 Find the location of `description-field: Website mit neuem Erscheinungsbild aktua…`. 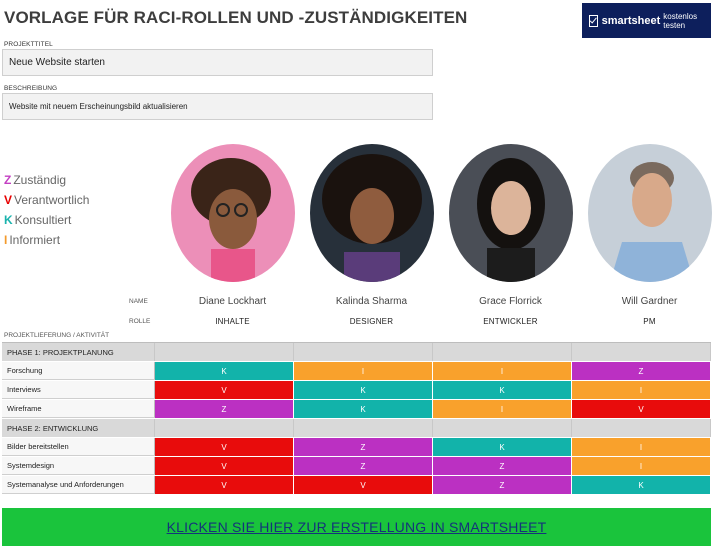

description-field: Website mit neuem Erscheinungsbild aktua… is located at coordinates (217, 106).